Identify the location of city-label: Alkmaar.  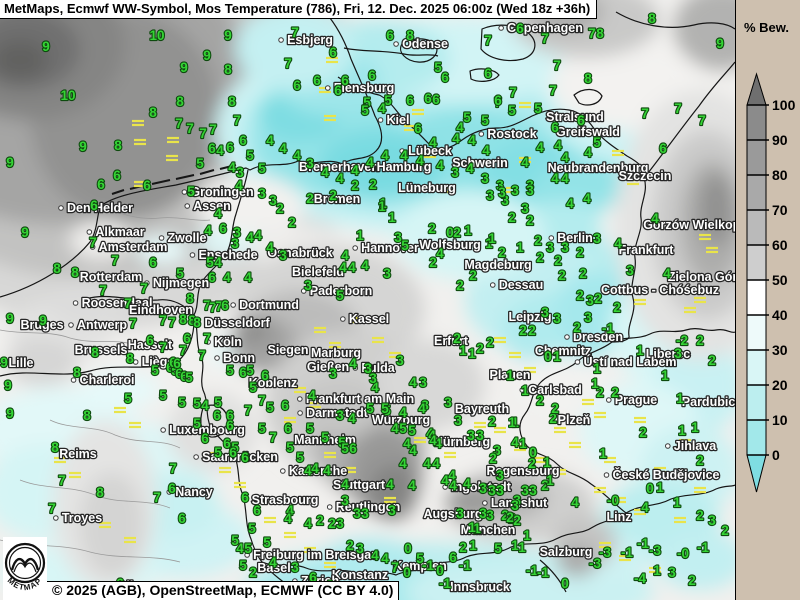
(120, 232).